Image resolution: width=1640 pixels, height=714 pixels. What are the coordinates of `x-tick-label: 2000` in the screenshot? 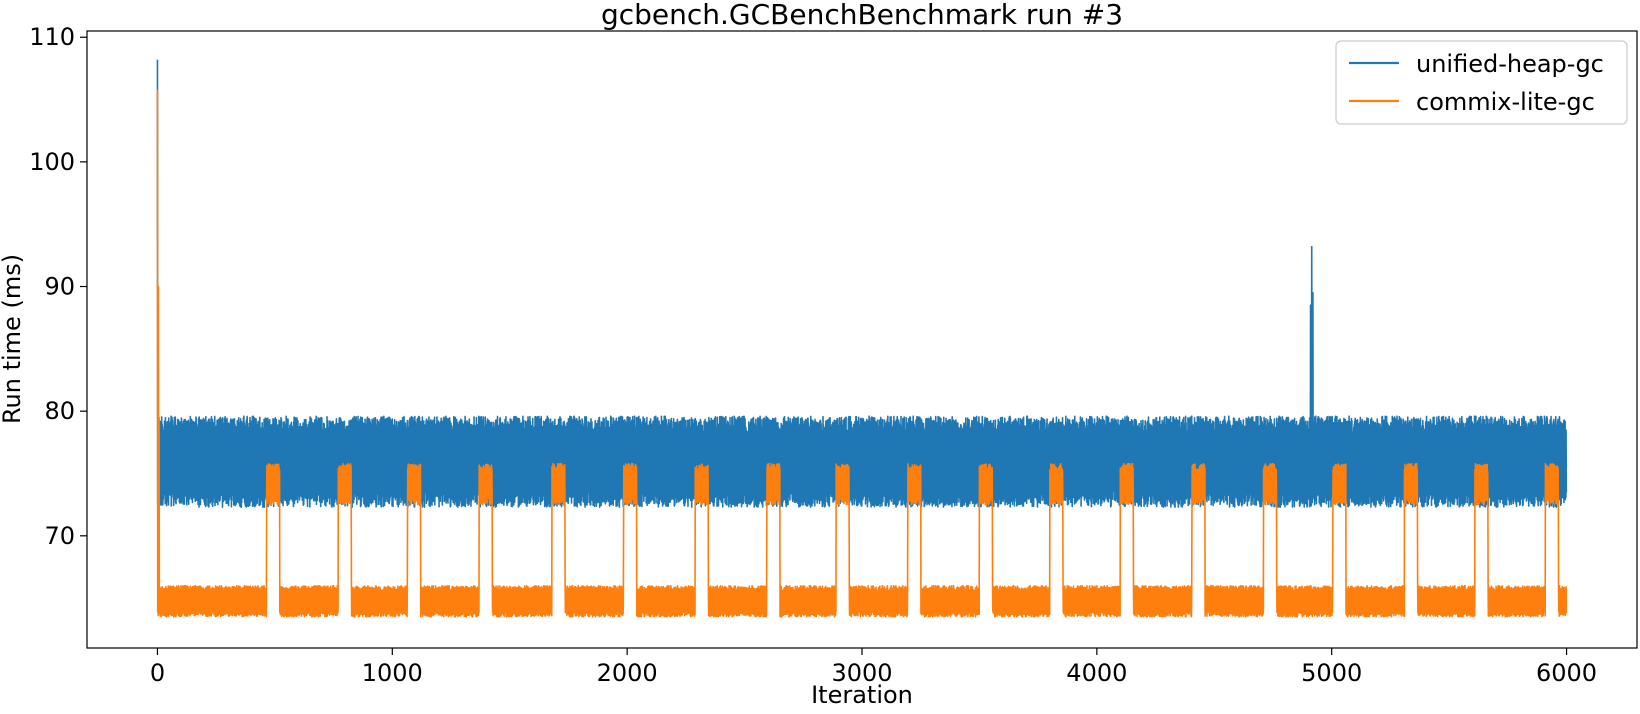 It's located at (627, 673).